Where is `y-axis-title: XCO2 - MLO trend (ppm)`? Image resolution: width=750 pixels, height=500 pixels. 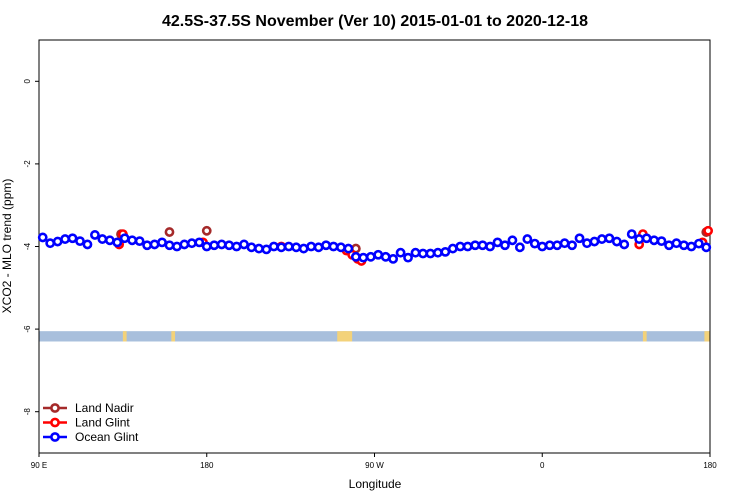 y-axis-title: XCO2 - MLO trend (ppm) is located at coordinates (7, 246).